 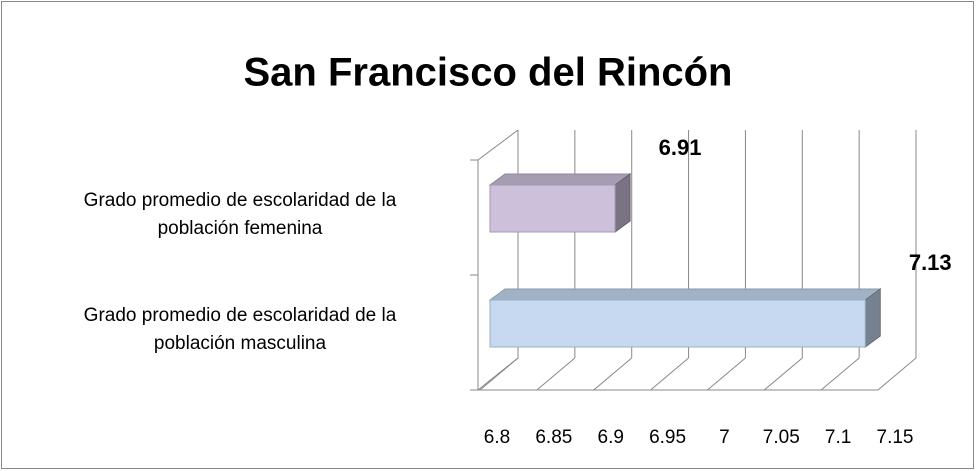 What do you see at coordinates (680, 147) in the screenshot?
I see `data-label: 6.91` at bounding box center [680, 147].